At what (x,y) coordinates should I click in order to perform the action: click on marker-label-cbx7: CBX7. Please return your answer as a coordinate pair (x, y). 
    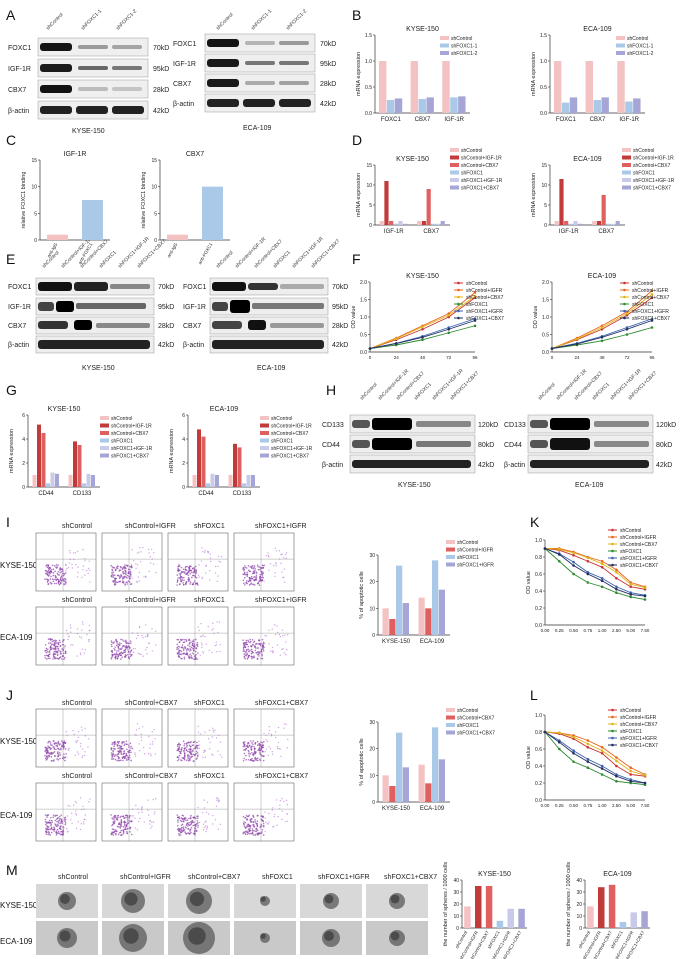
    Looking at the image, I should click on (182, 84).